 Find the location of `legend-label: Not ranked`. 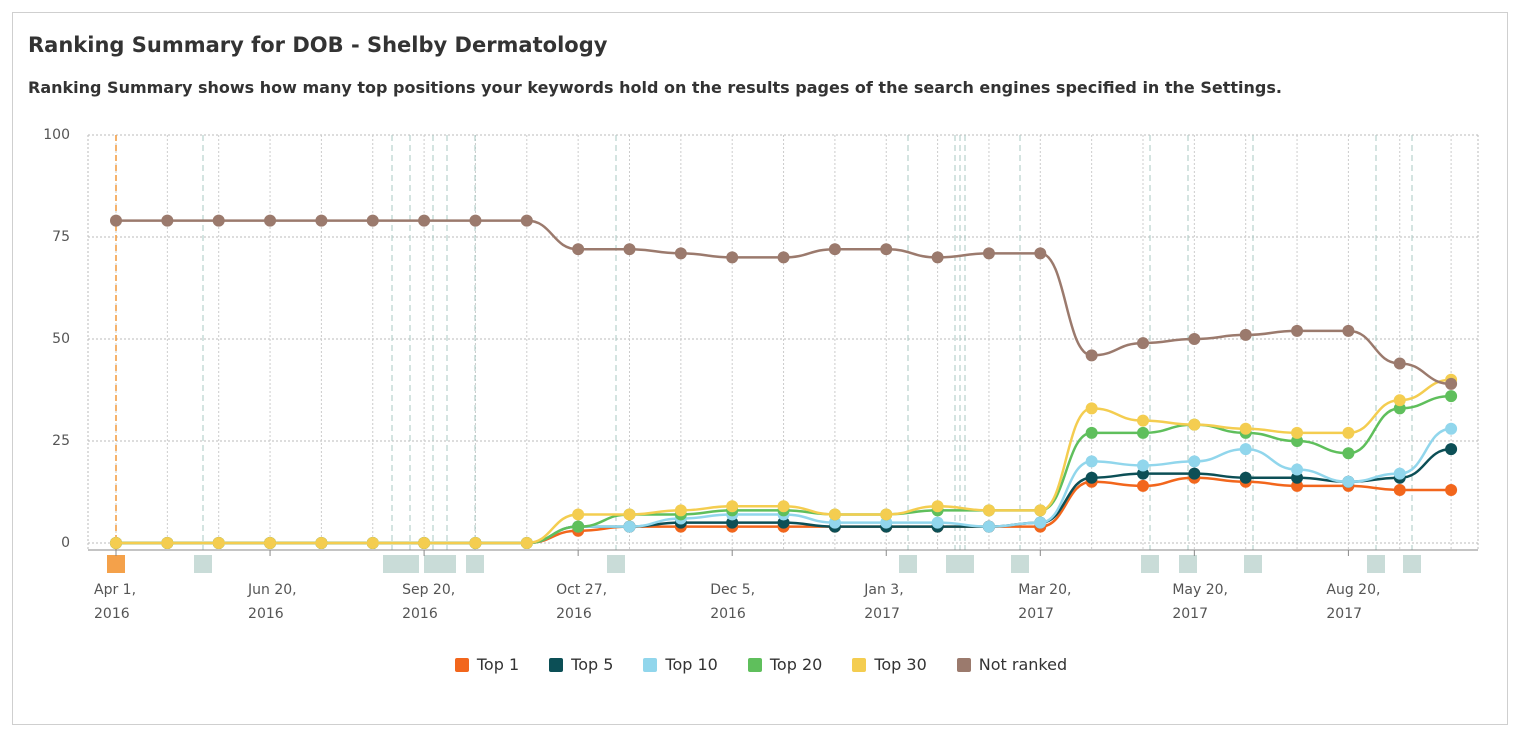

legend-label: Not ranked is located at coordinates (1023, 664).